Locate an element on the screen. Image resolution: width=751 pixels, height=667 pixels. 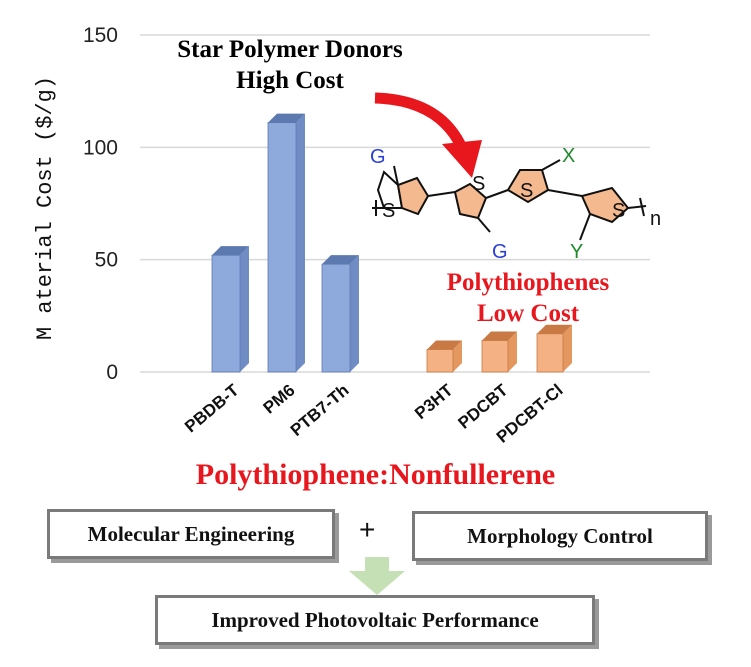
morphology-control-label: Morphology Control is located at coordinates (560, 535).